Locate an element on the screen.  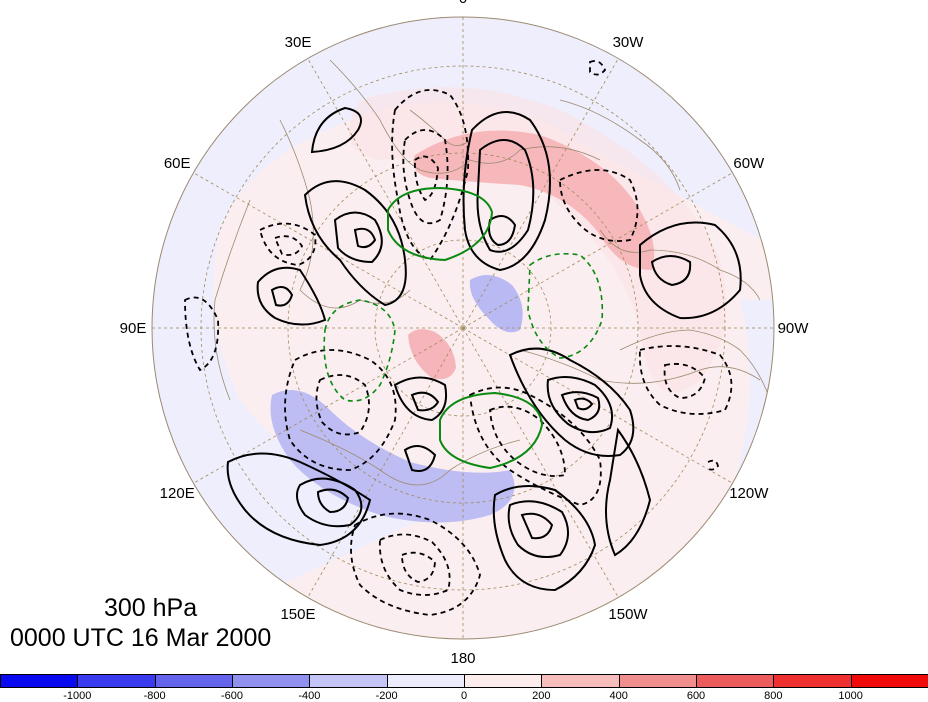
longitude-label-lon-0: 0 is located at coordinates (463, 3).